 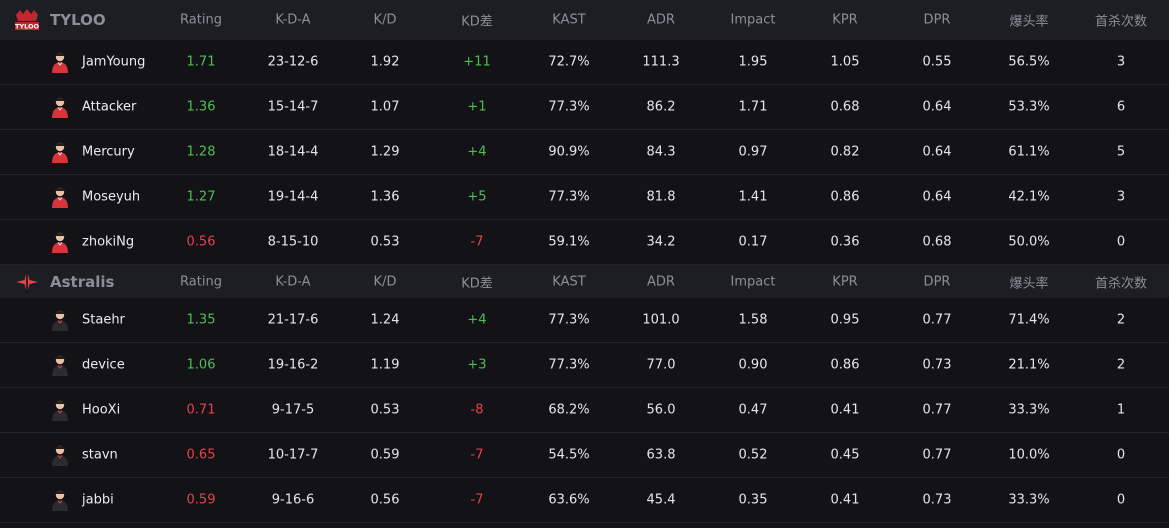 What do you see at coordinates (661, 455) in the screenshot?
I see `stat-adr: 63.8` at bounding box center [661, 455].